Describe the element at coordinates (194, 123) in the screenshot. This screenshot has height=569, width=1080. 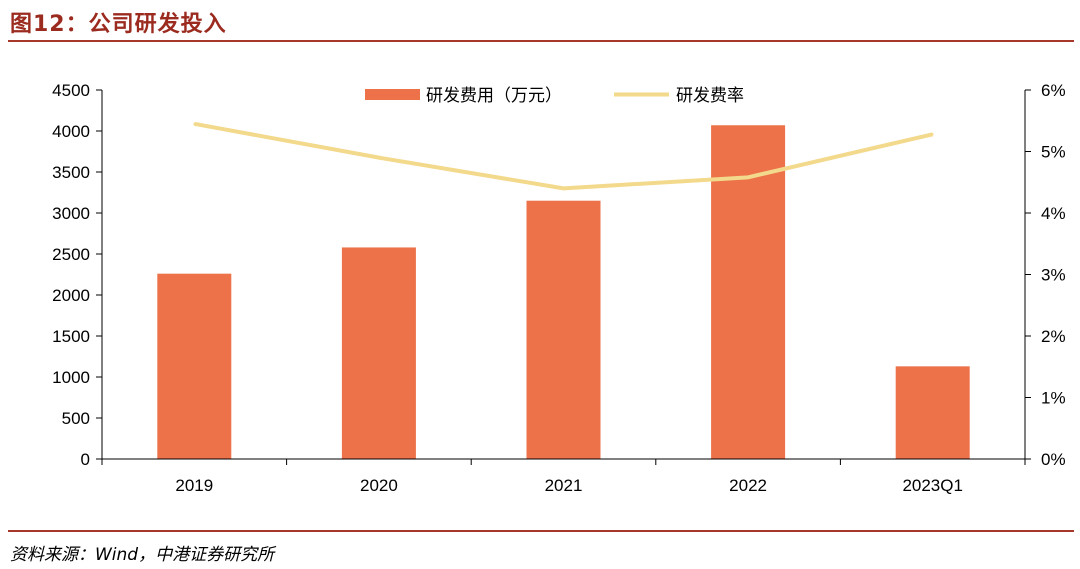
I see `rate-point-2019` at that location.